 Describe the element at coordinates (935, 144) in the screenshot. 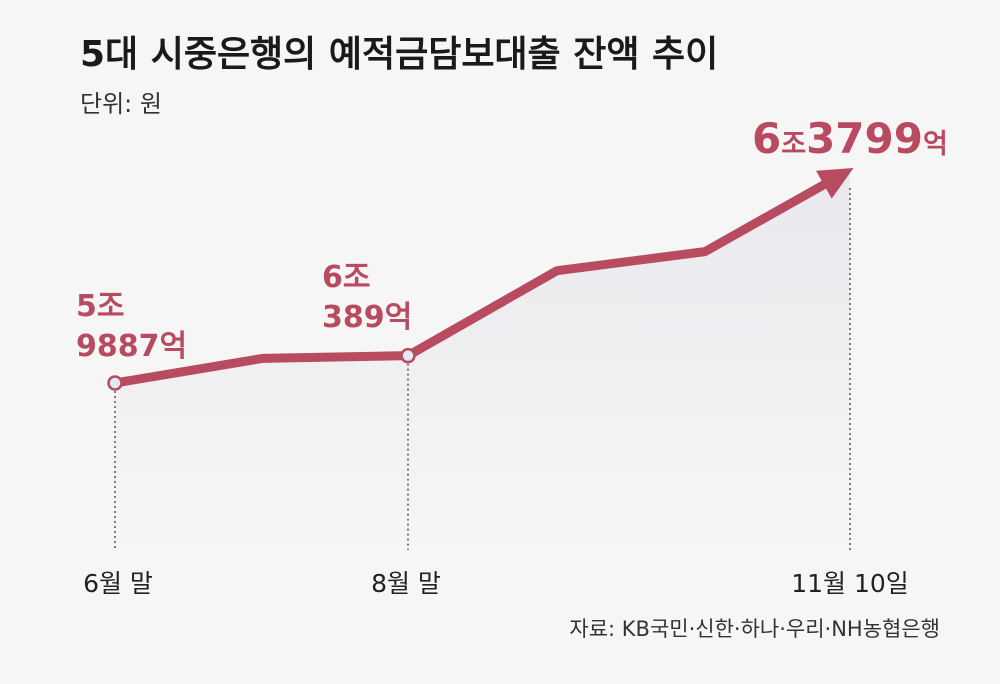

I see `value-label-nov-part-4: 억` at that location.